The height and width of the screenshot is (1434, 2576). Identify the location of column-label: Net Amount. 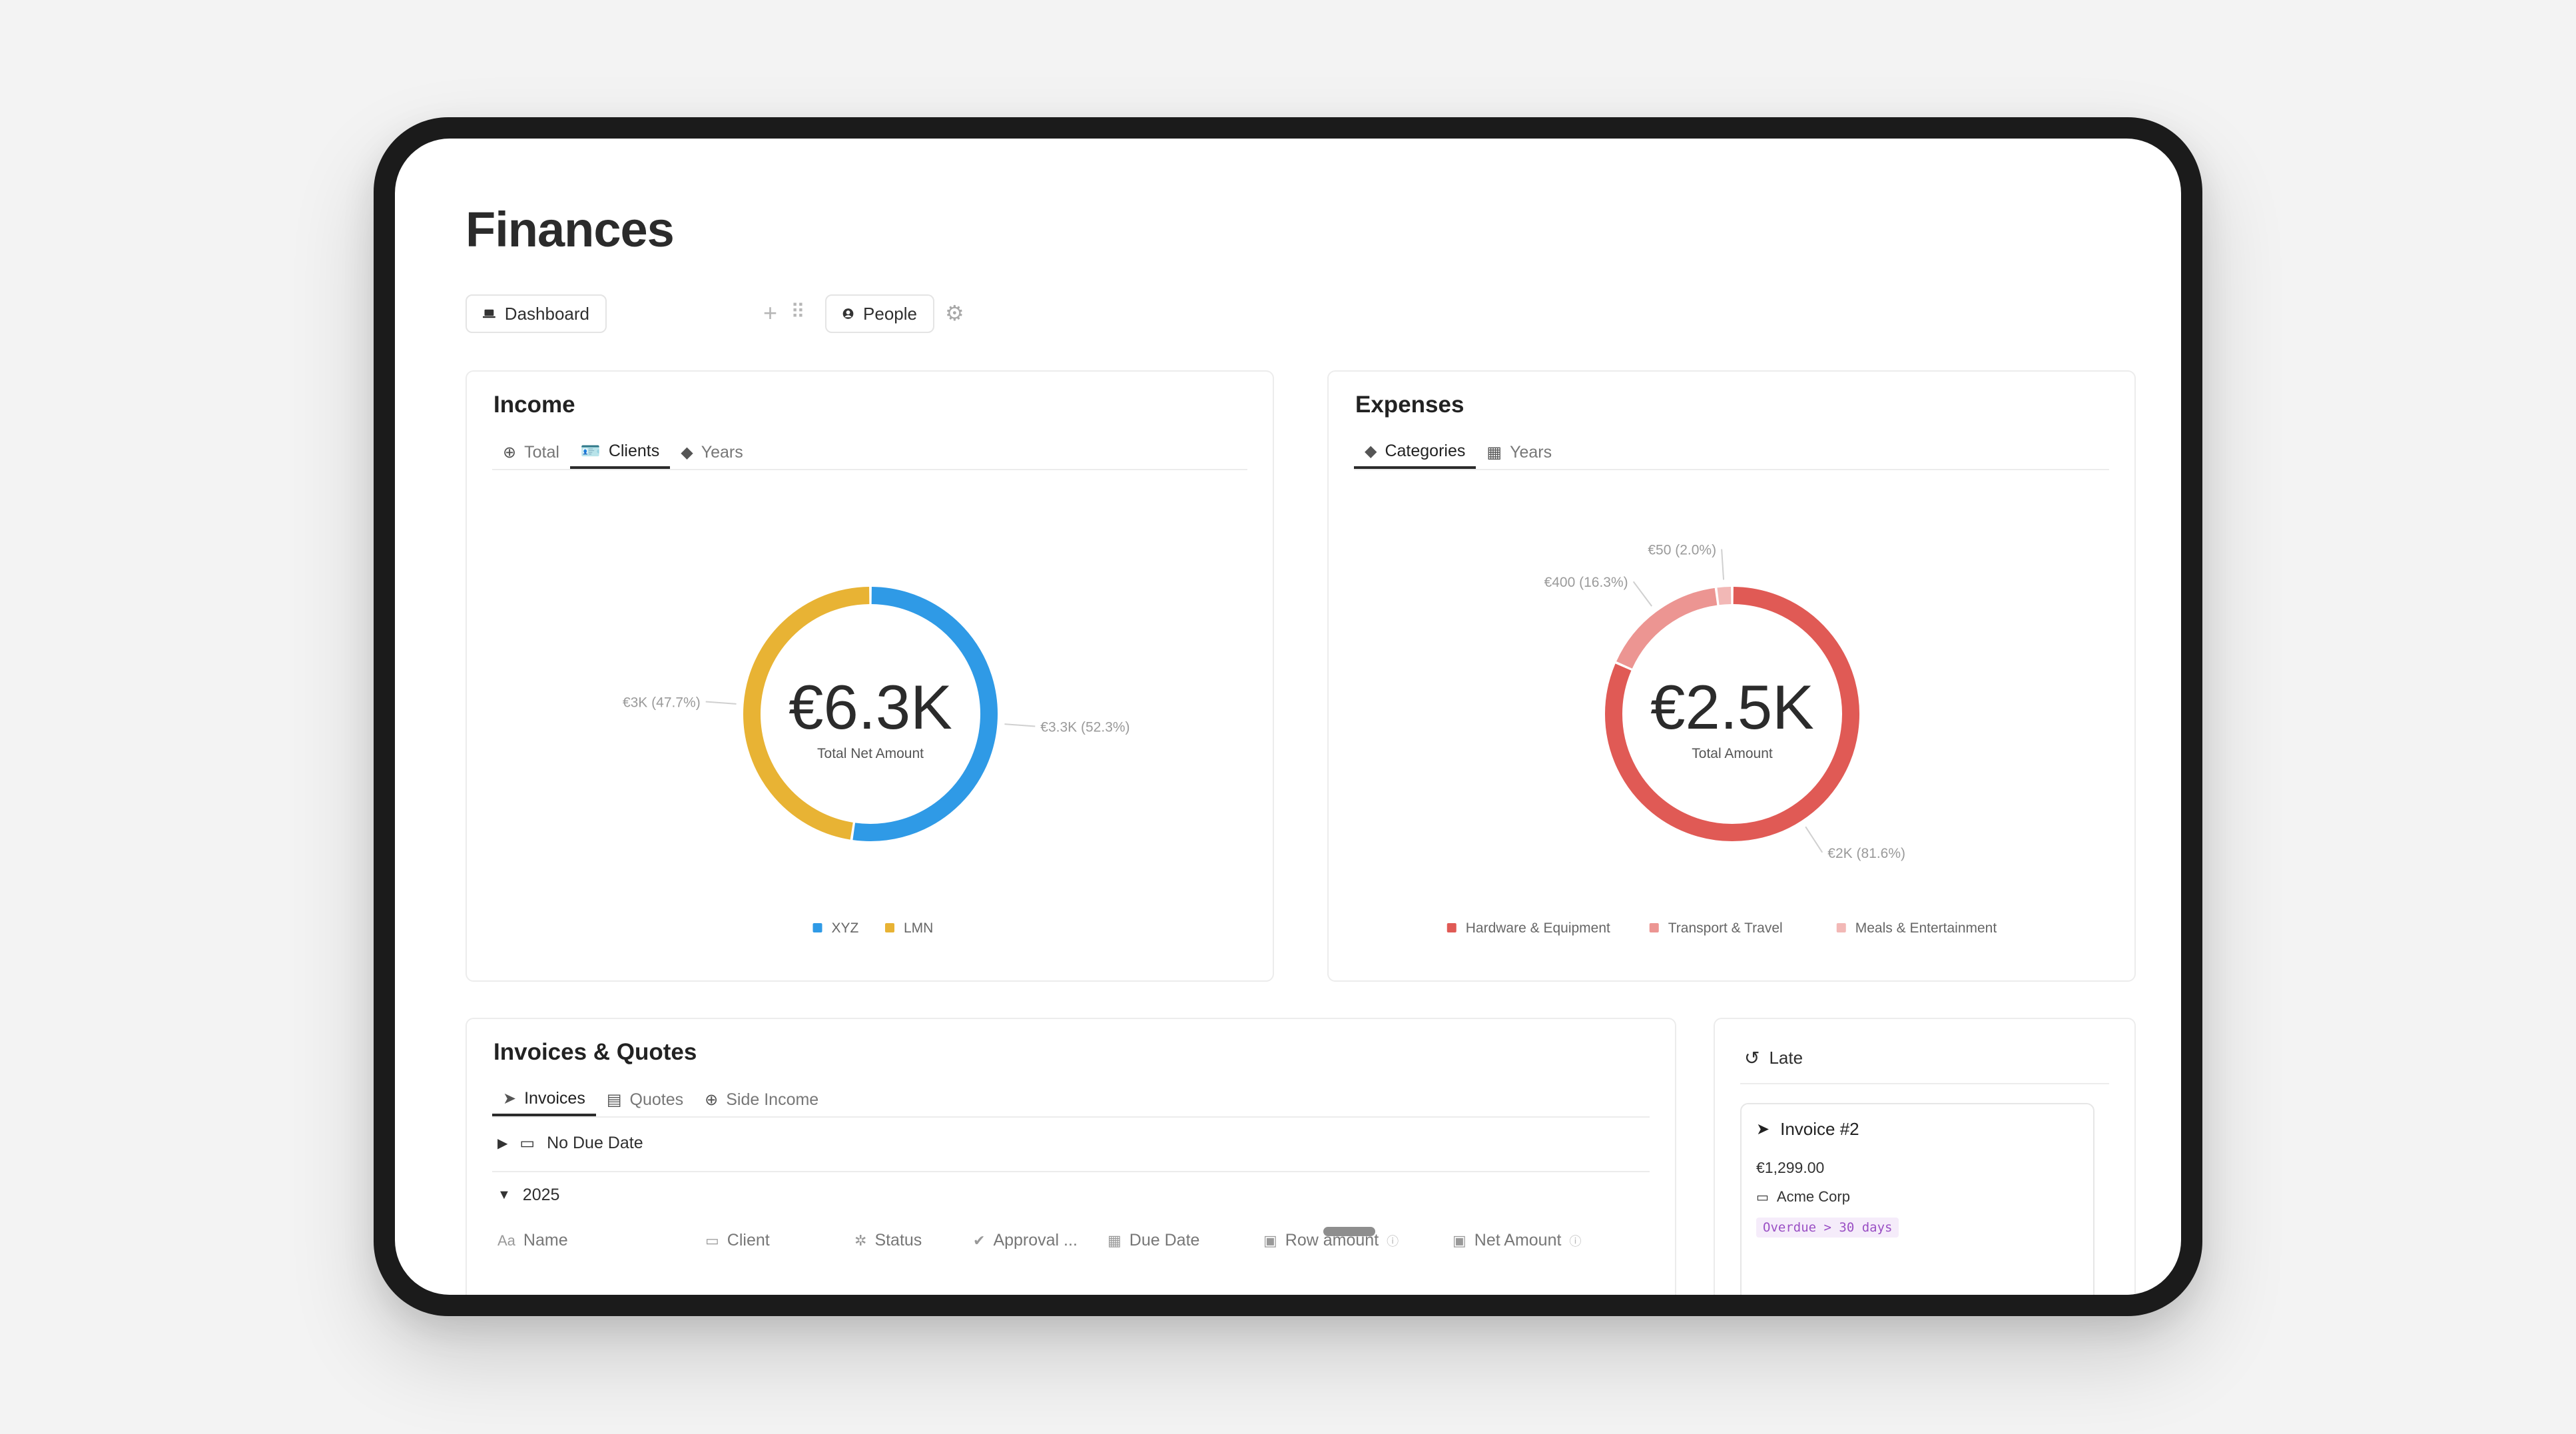
(1518, 1241).